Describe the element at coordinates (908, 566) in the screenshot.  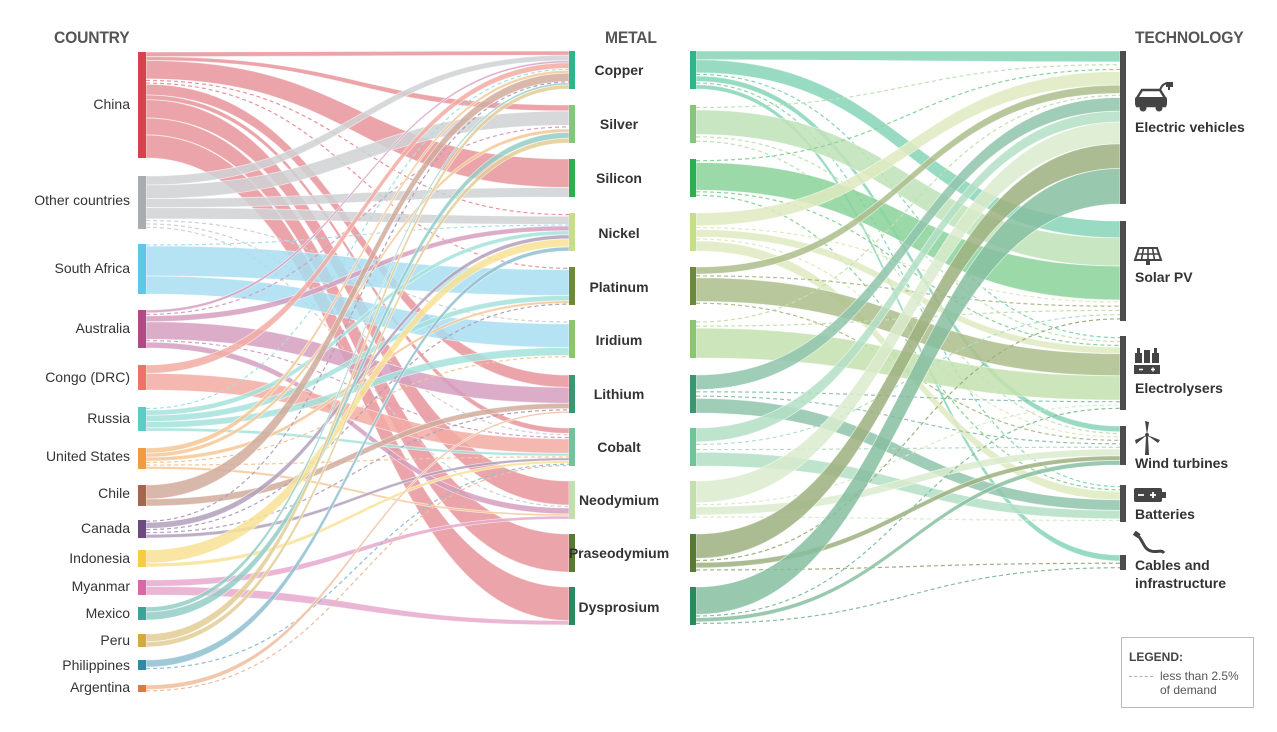
I see `flow-praseodymium-to-cables-and-infrastructure-dashed` at that location.